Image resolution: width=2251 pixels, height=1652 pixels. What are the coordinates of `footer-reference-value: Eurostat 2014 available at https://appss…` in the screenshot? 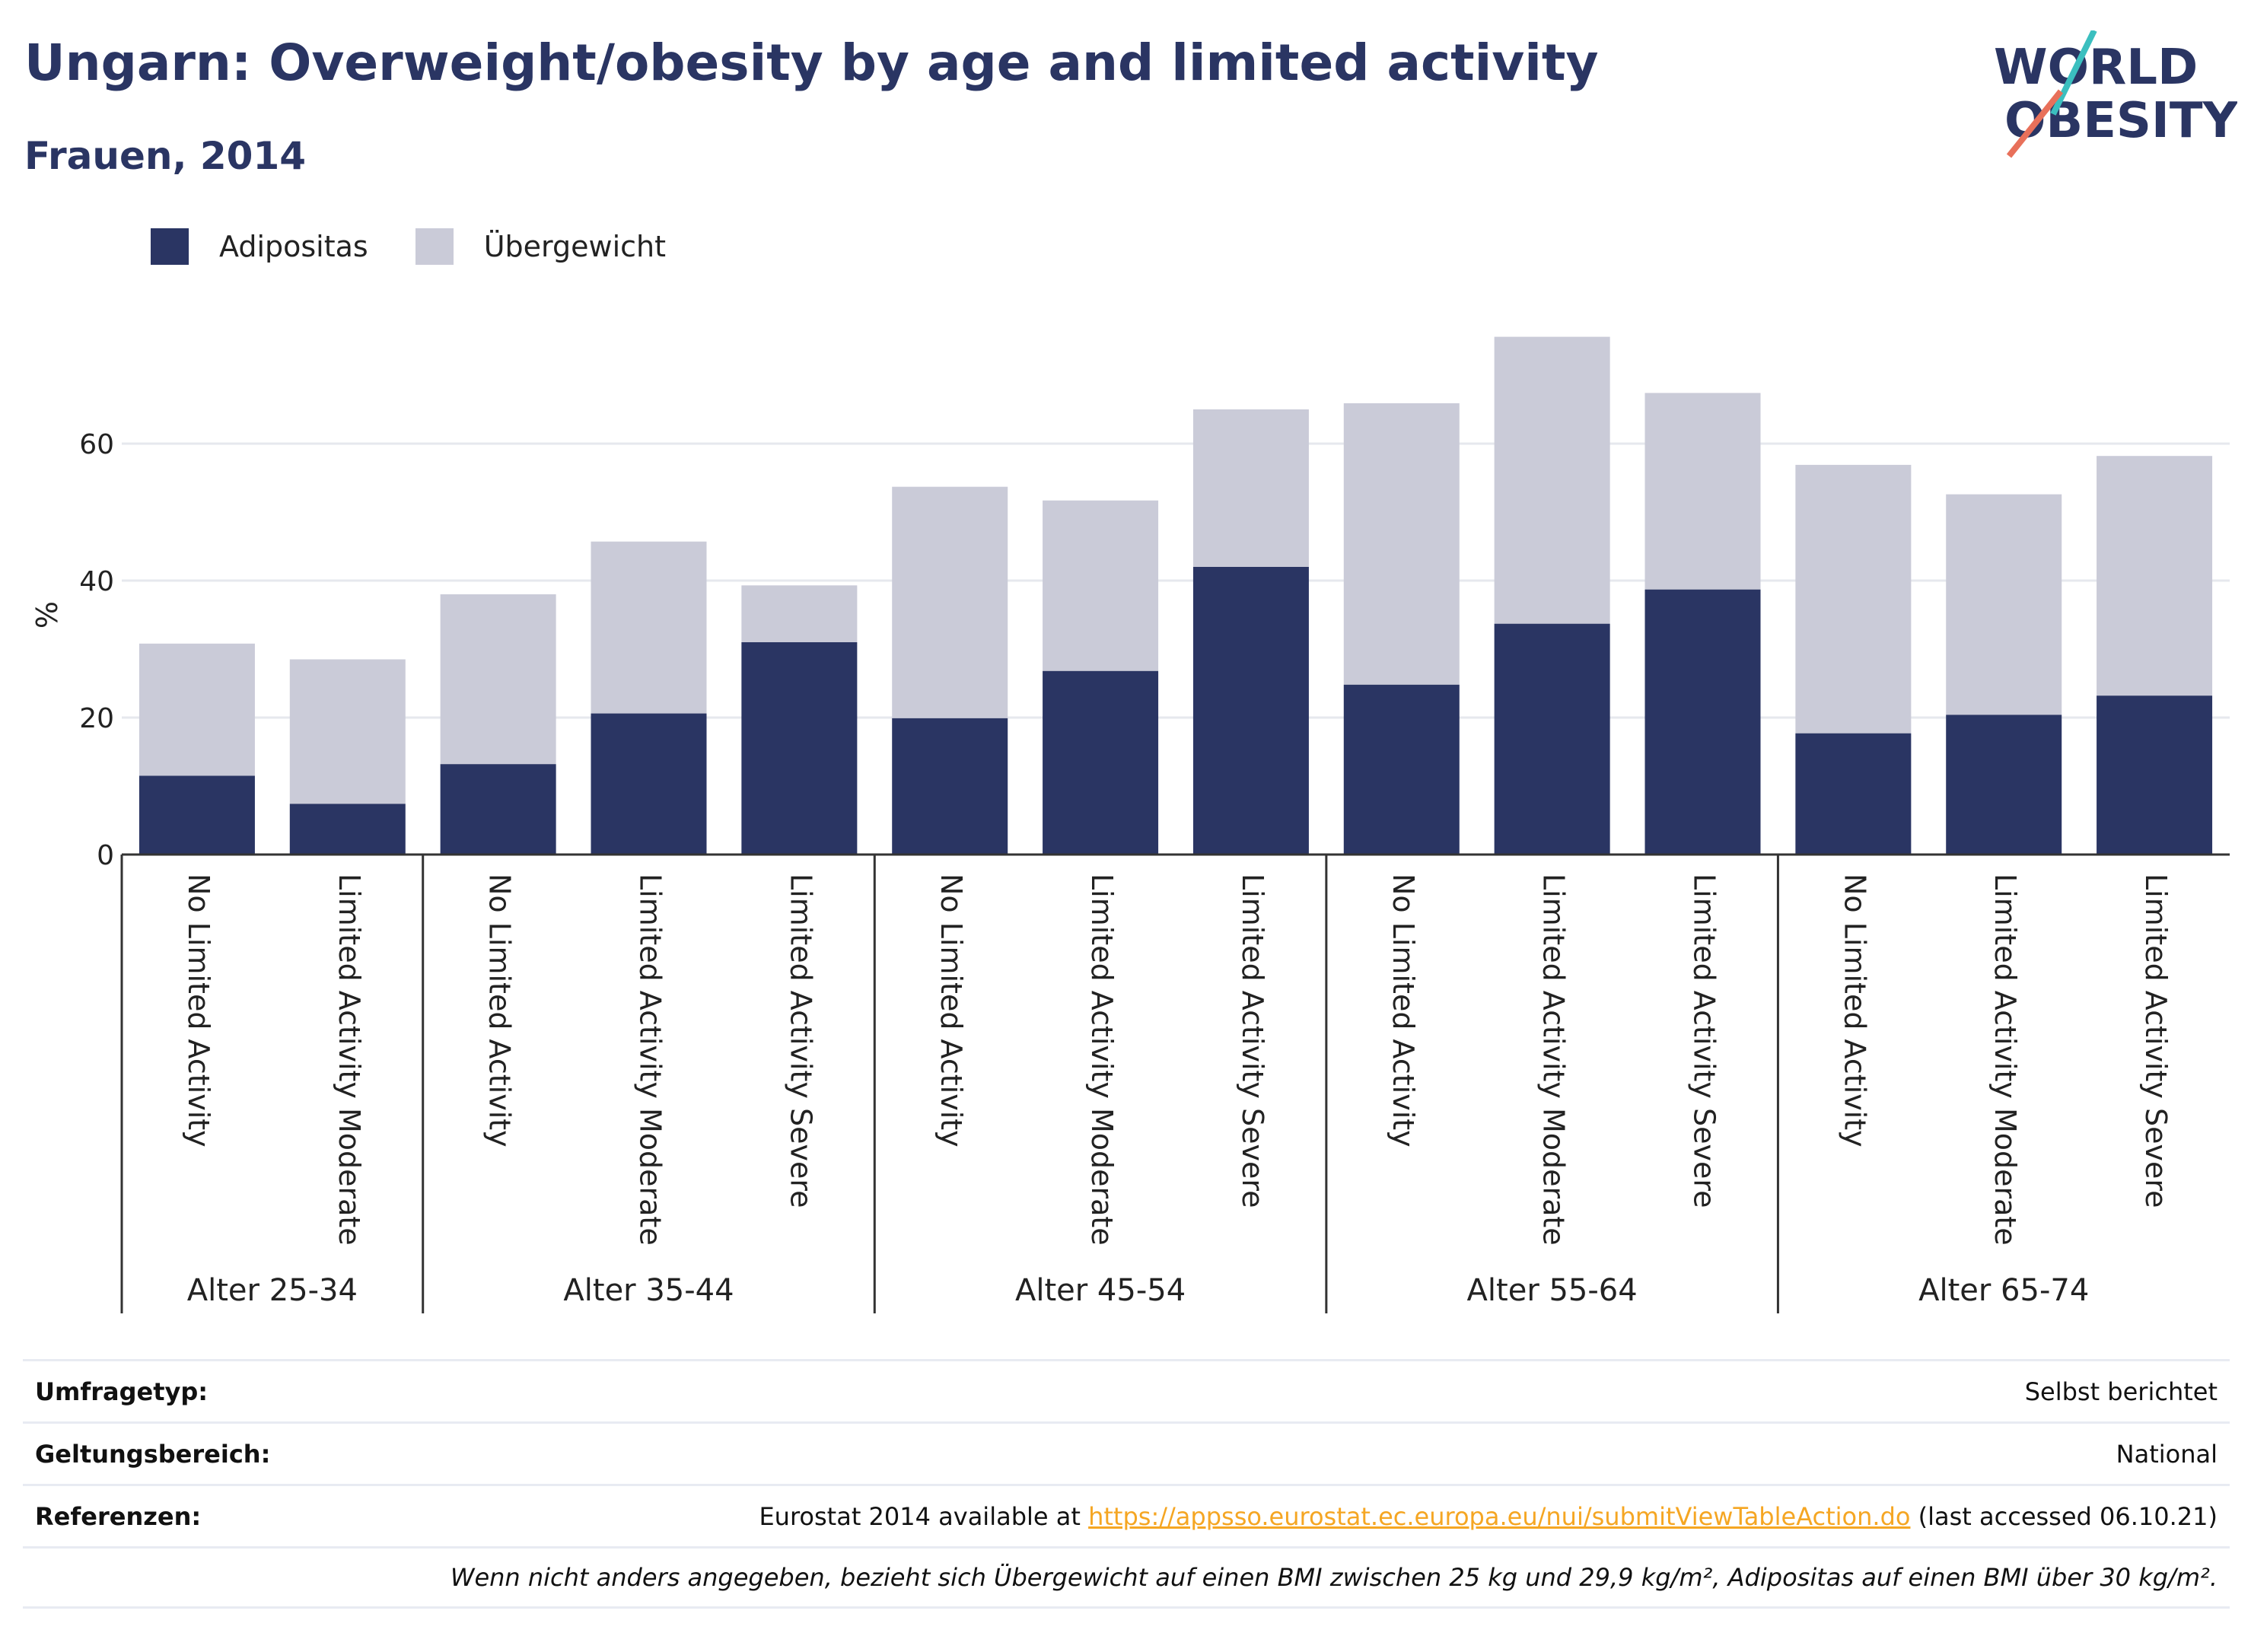 It's located at (1488, 1516).